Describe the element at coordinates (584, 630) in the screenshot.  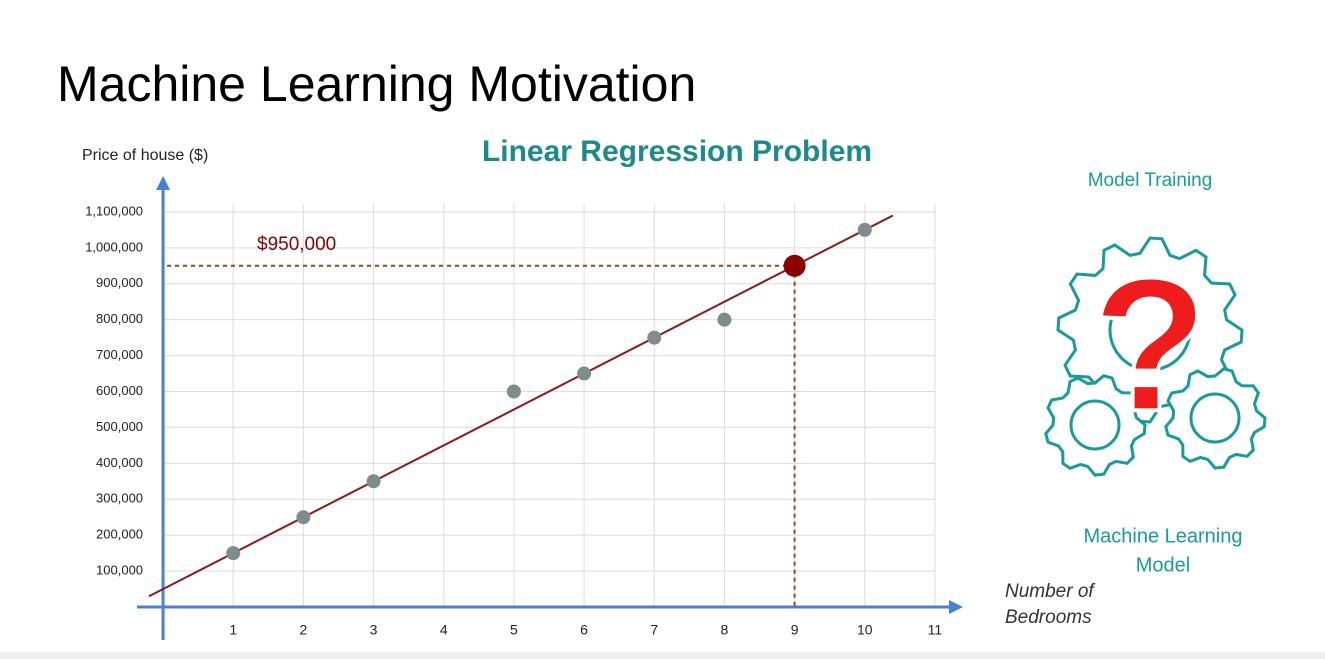
I see `x-tick-label: 6` at that location.